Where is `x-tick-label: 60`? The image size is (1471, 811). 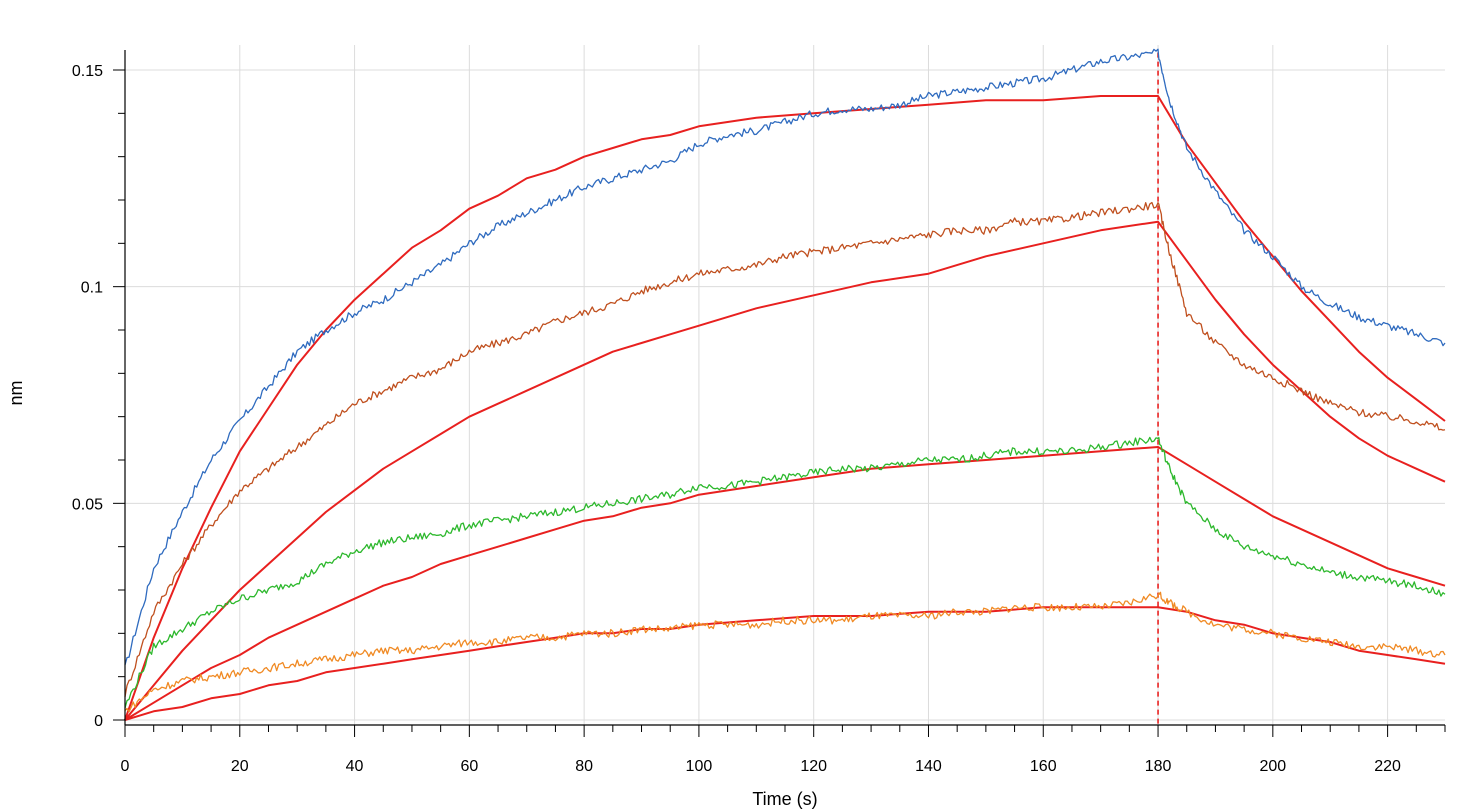 x-tick-label: 60 is located at coordinates (469, 766).